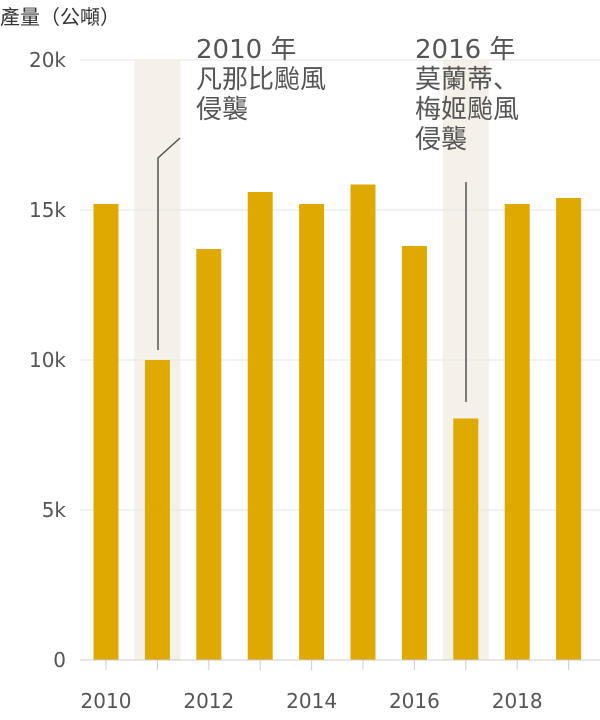  Describe the element at coordinates (209, 454) in the screenshot. I see `bar-2012` at that location.